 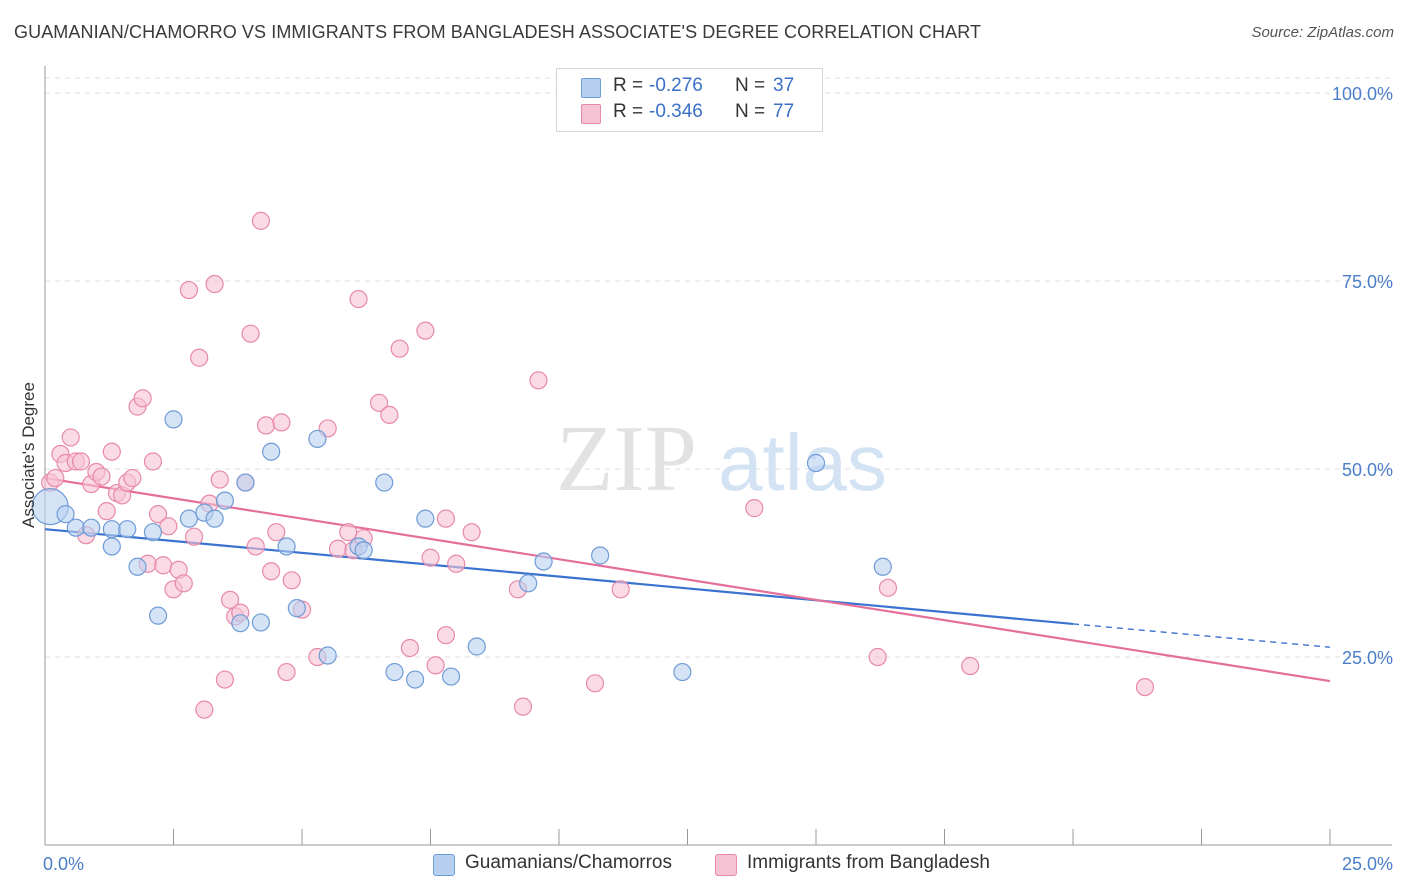 What do you see at coordinates (28, 455) in the screenshot?
I see `y-axis-label: Associate's Degree` at bounding box center [28, 455].